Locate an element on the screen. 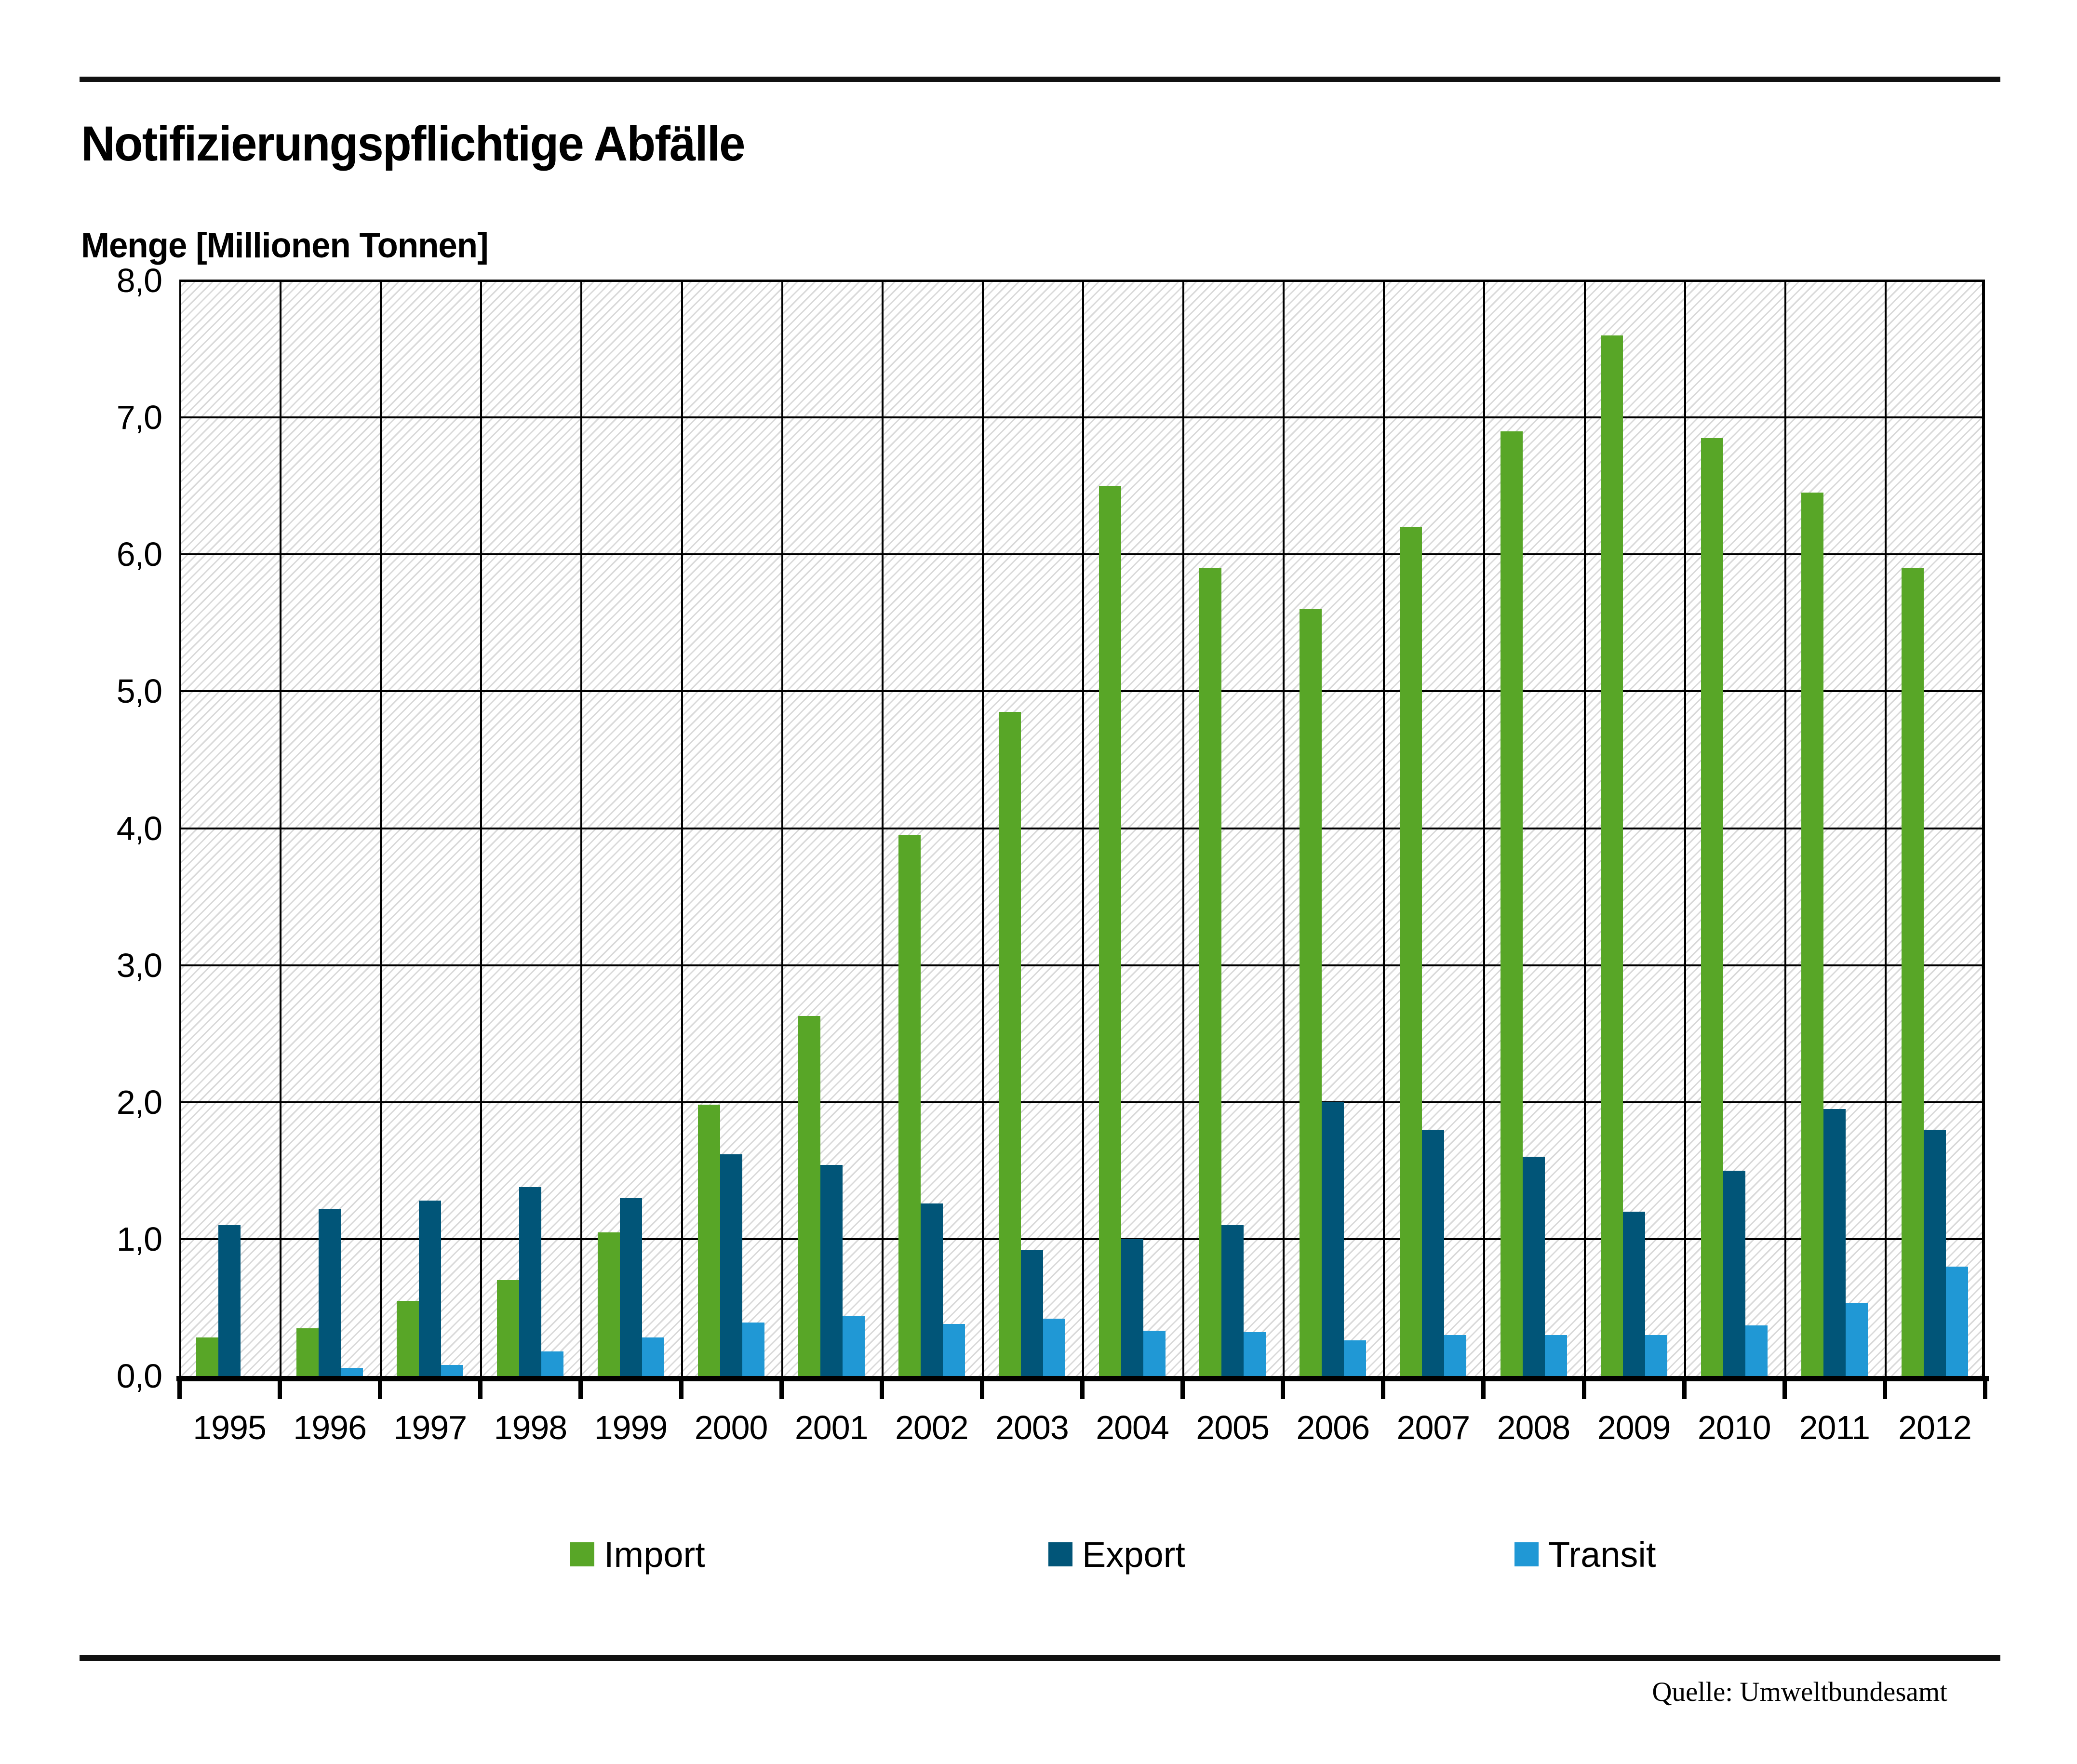 The width and height of the screenshot is (2077, 1764). bar-transit-1999 is located at coordinates (653, 1356).